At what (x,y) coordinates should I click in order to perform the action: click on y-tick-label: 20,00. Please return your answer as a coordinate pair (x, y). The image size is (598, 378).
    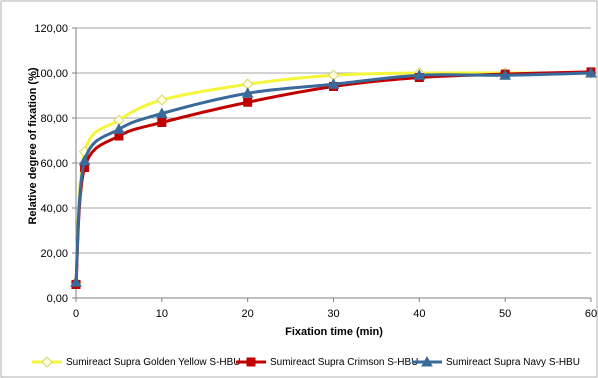
    Looking at the image, I should click on (54, 254).